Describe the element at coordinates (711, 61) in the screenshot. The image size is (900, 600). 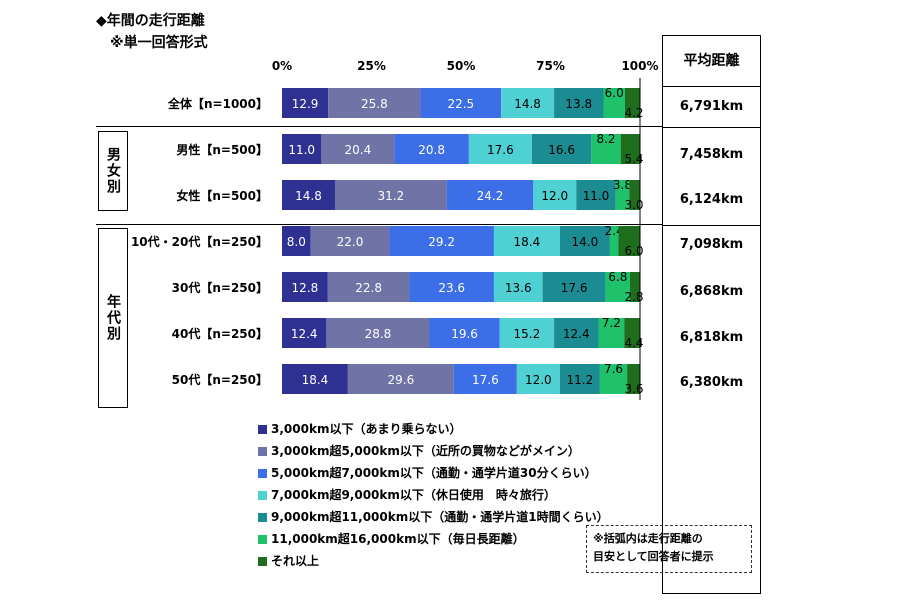
I see `average-distance-header: 平均距離` at that location.